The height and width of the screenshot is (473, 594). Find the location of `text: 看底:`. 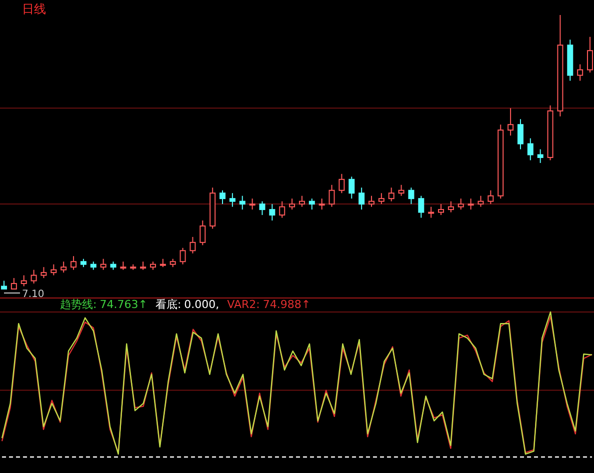

text: 看底: is located at coordinates (168, 304).